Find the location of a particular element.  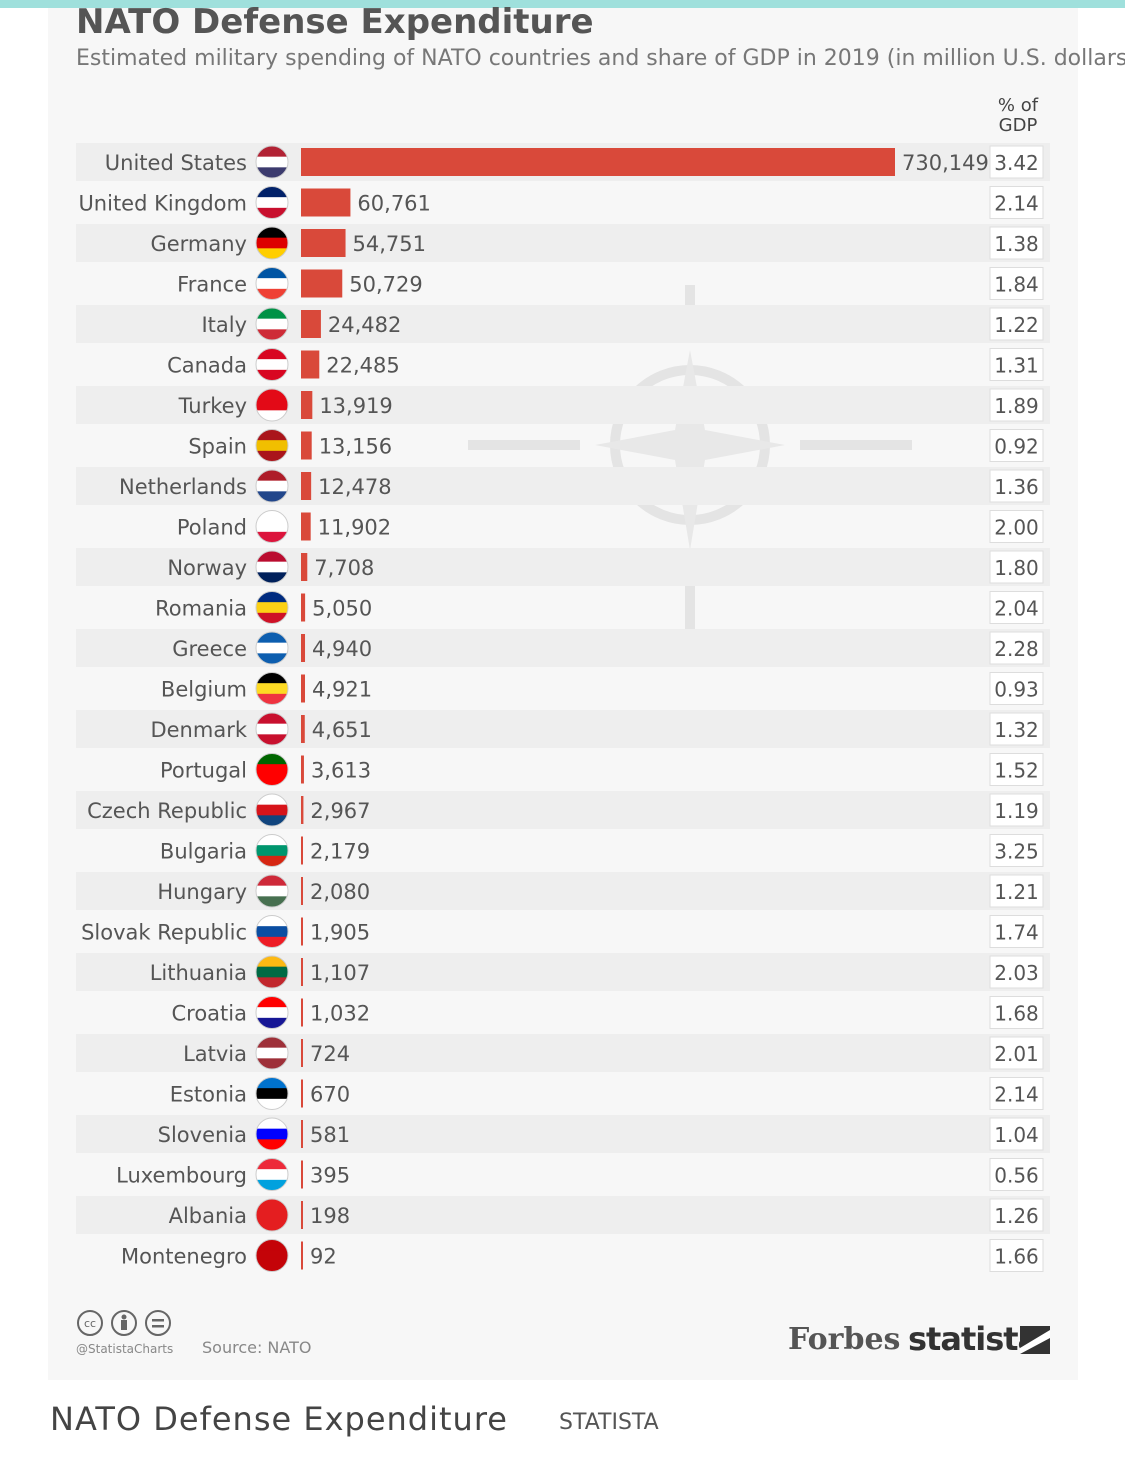

gdp-value: 2.00 is located at coordinates (1016, 528).